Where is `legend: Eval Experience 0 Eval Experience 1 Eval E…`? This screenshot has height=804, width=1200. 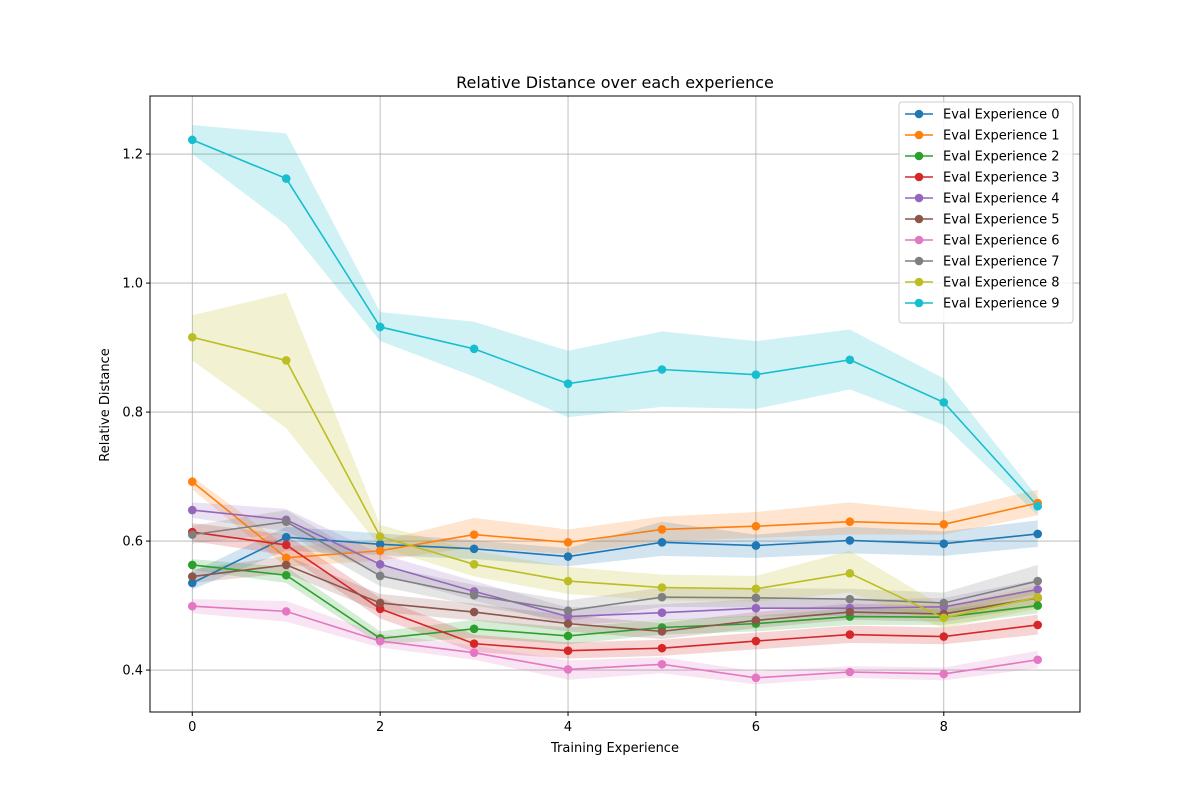
legend: Eval Experience 0 Eval Experience 1 Eval E… is located at coordinates (986, 212).